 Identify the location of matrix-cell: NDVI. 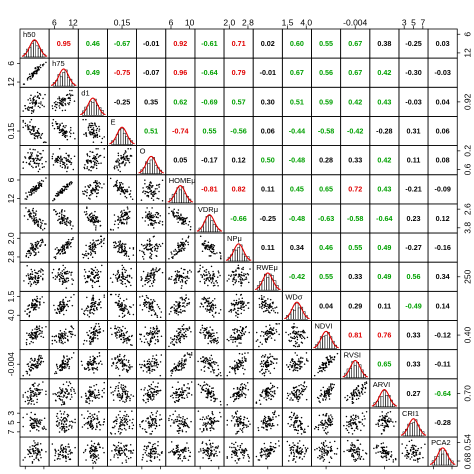
(326, 335).